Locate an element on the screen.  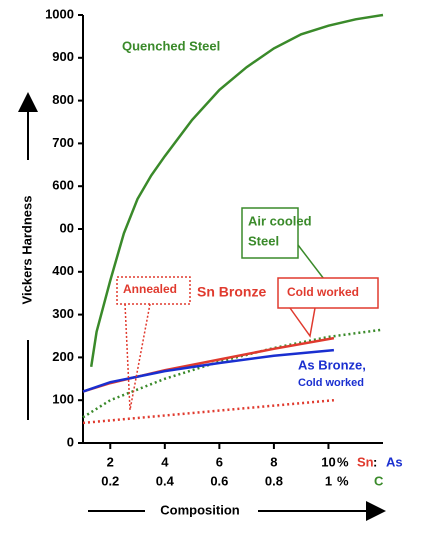
x-tick-label: 10 is located at coordinates (328, 461).